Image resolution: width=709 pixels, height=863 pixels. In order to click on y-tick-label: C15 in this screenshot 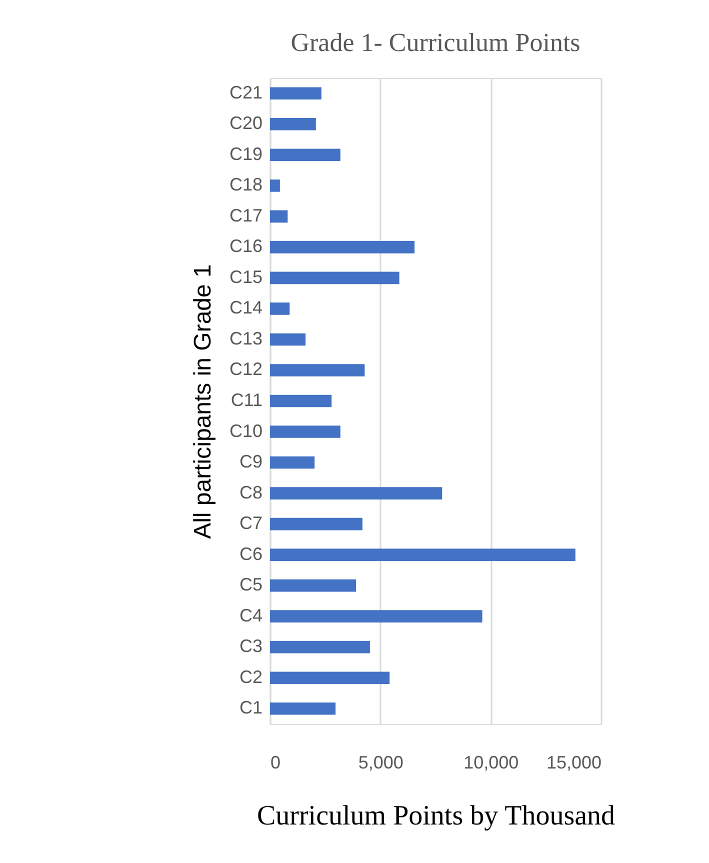, I will do `click(245, 276)`.